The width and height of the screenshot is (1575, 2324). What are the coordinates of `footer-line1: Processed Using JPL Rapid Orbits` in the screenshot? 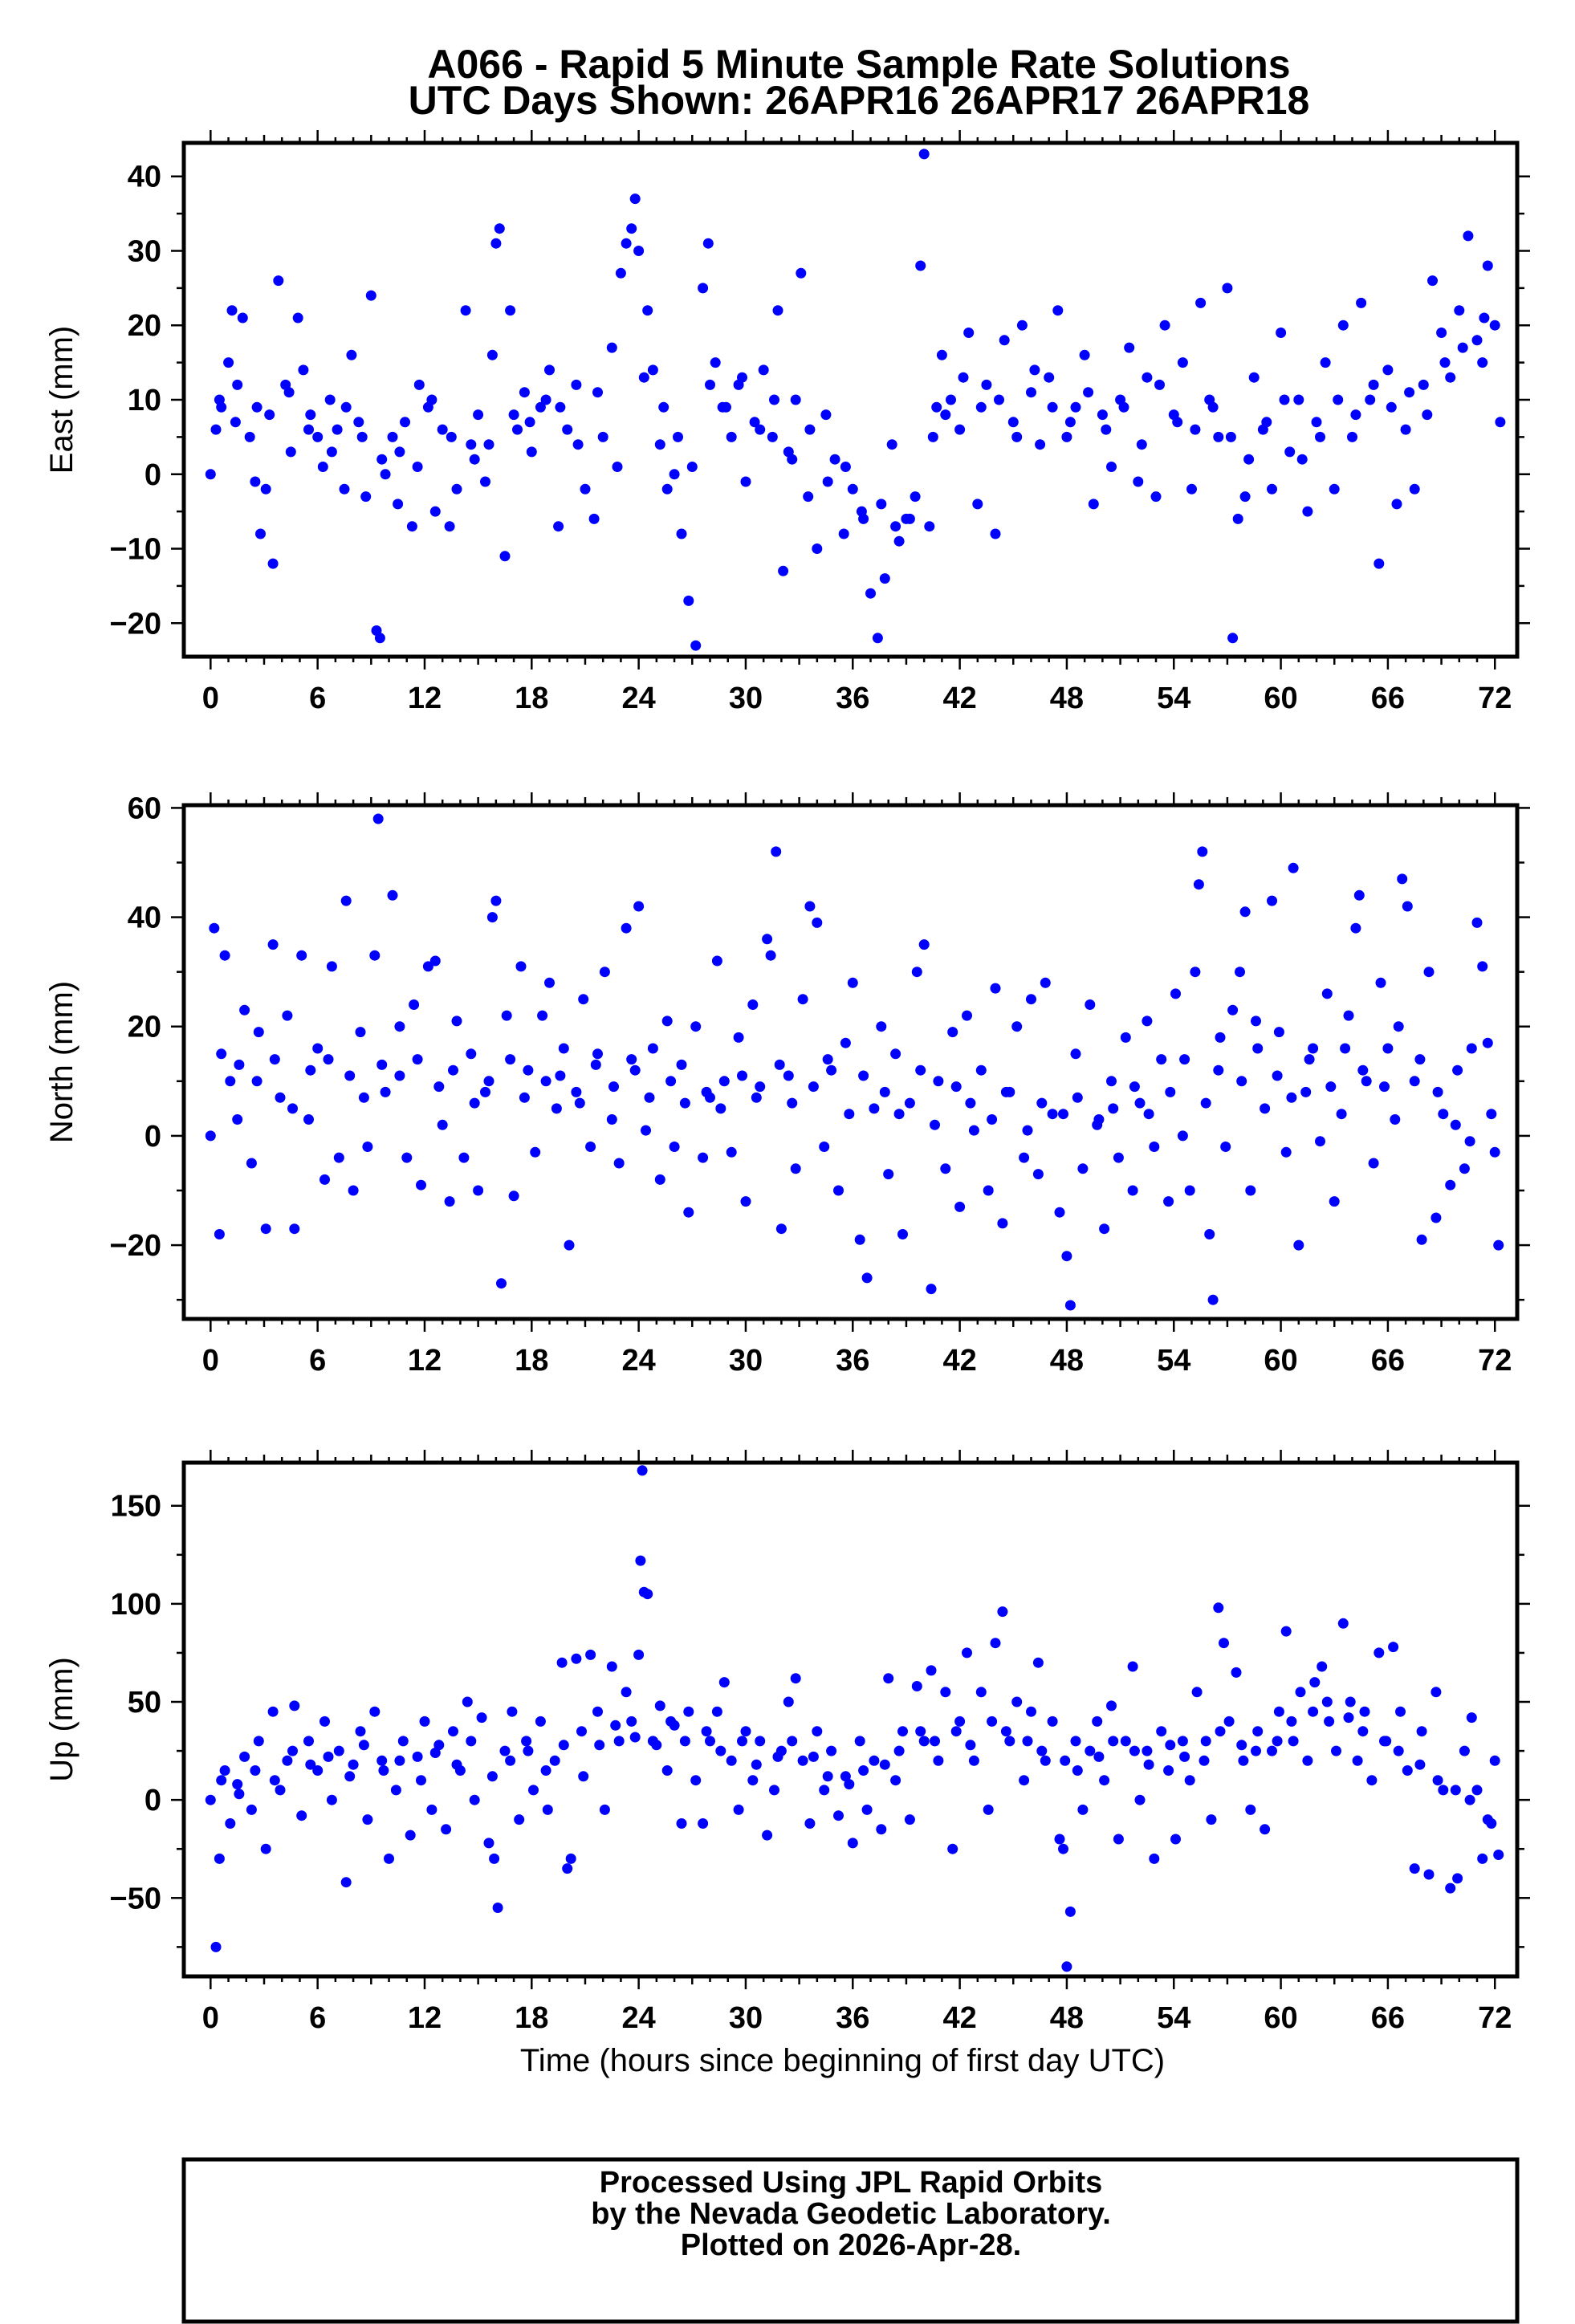 It's located at (851, 2183).